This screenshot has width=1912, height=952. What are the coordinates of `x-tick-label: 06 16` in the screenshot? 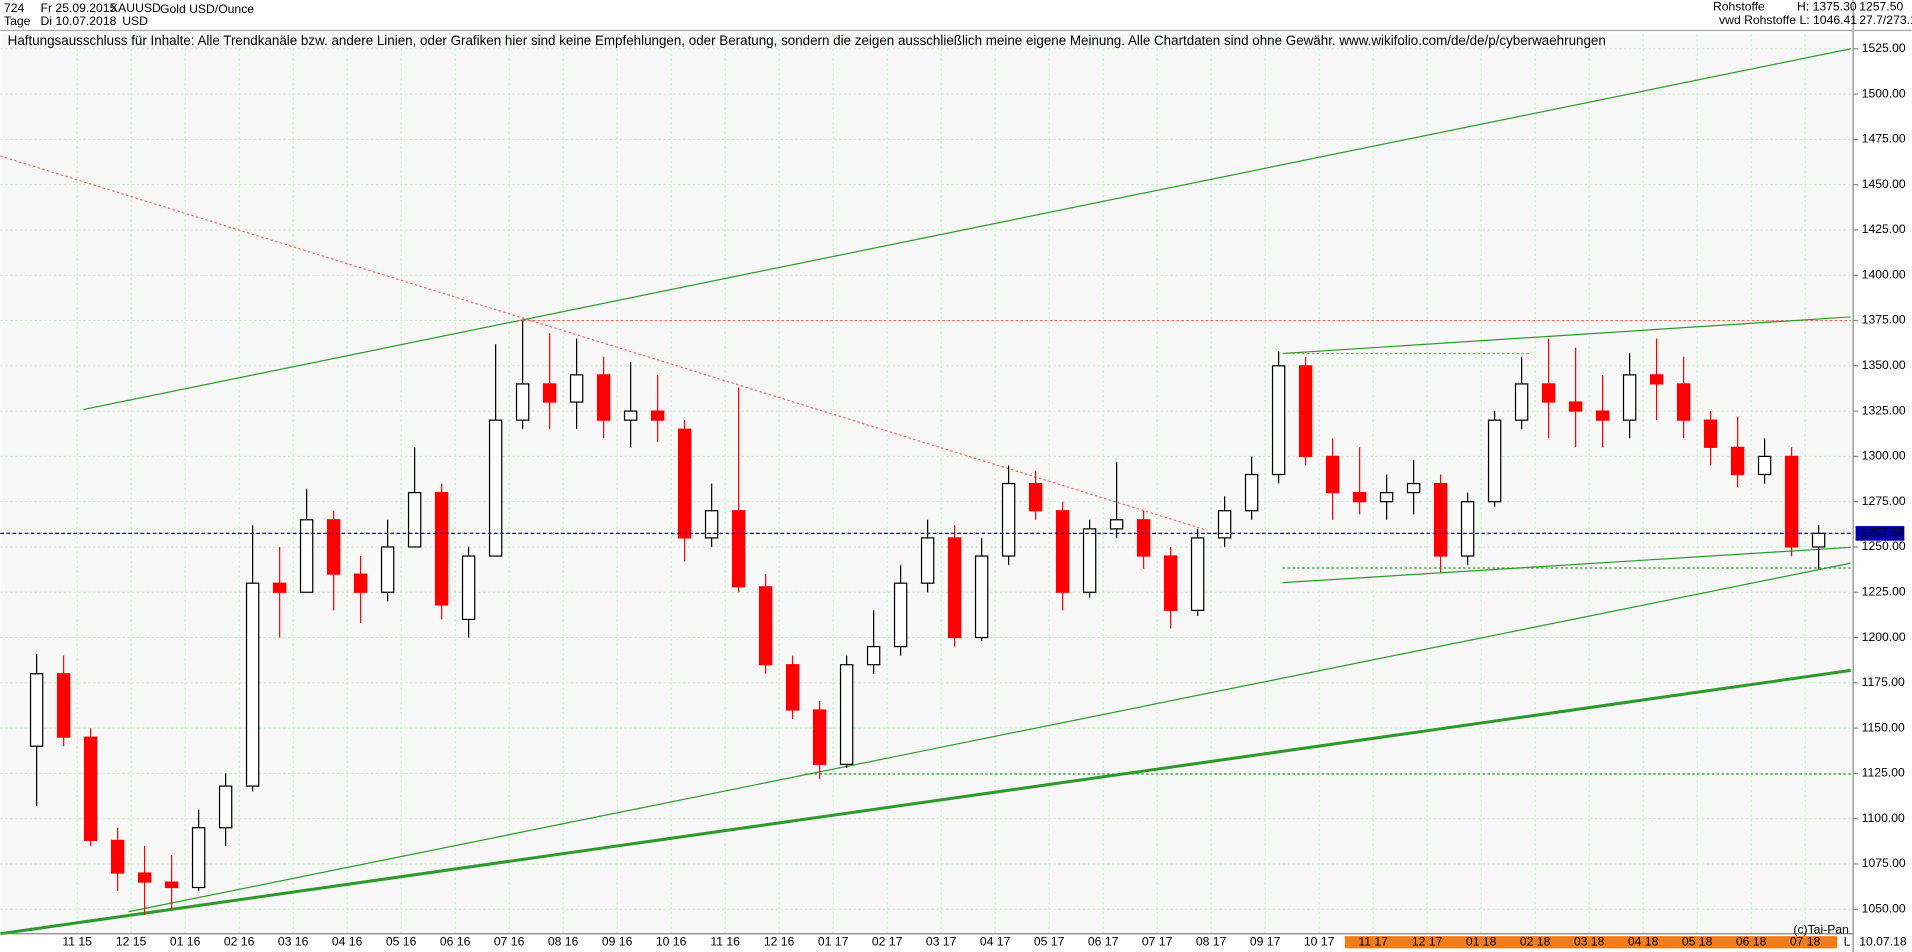 It's located at (455, 941).